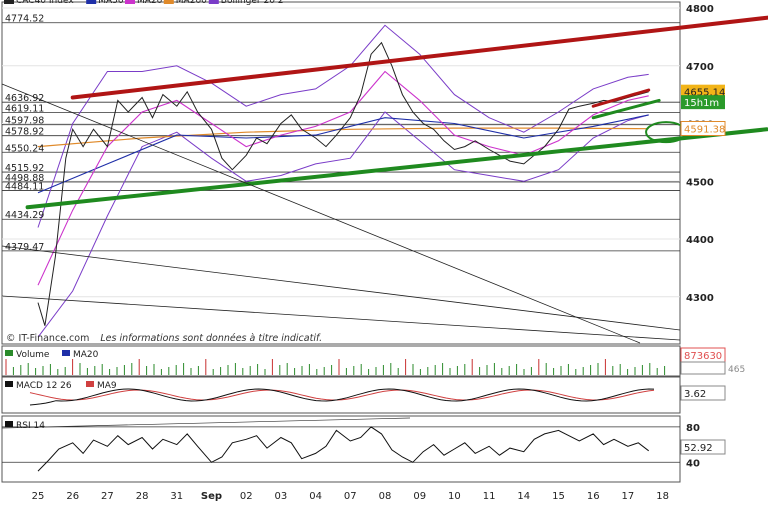 The image size is (768, 505). Describe the element at coordinates (142, 496) in the screenshot. I see `x-tick-label-3: 28` at that location.